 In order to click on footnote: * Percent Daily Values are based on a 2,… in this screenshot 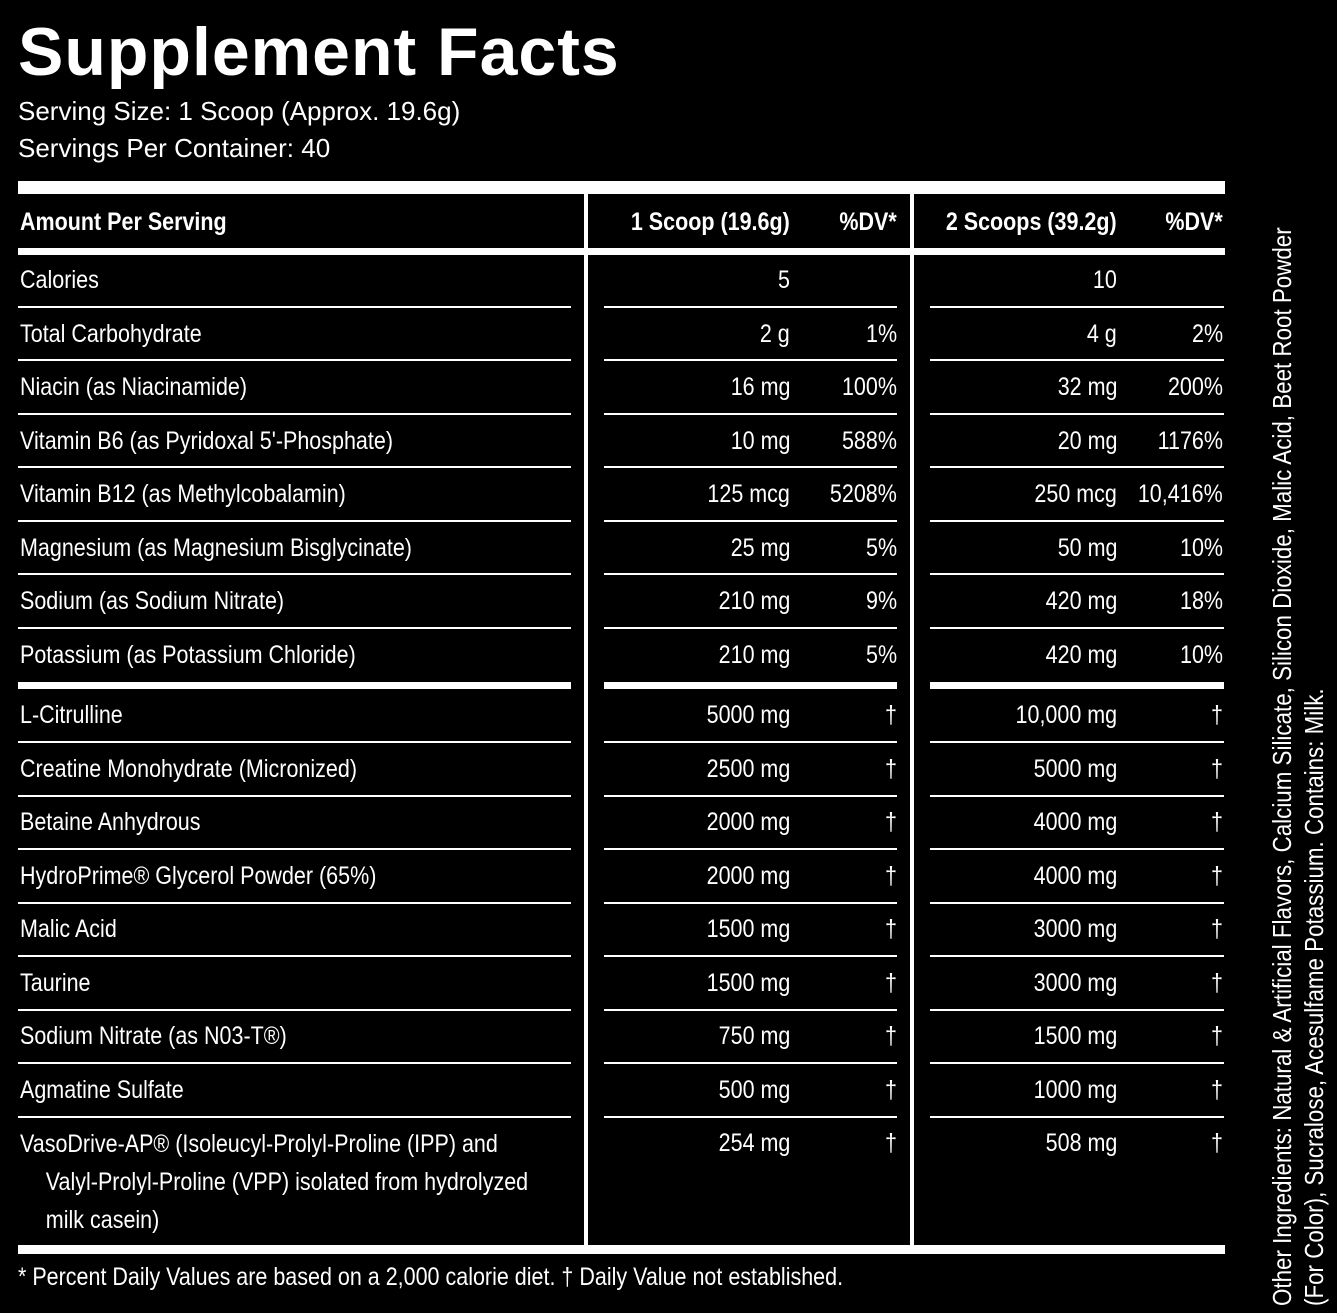, I will do `click(431, 1277)`.